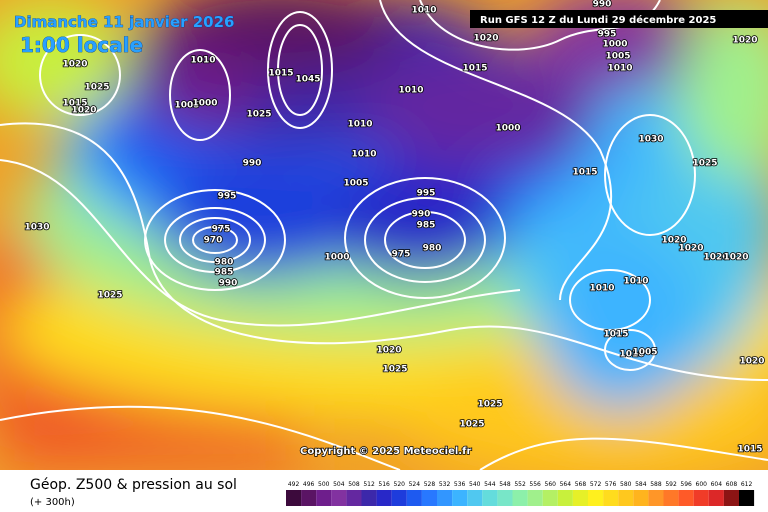 The image size is (768, 512). I want to click on legend-label: 496, so click(309, 484).